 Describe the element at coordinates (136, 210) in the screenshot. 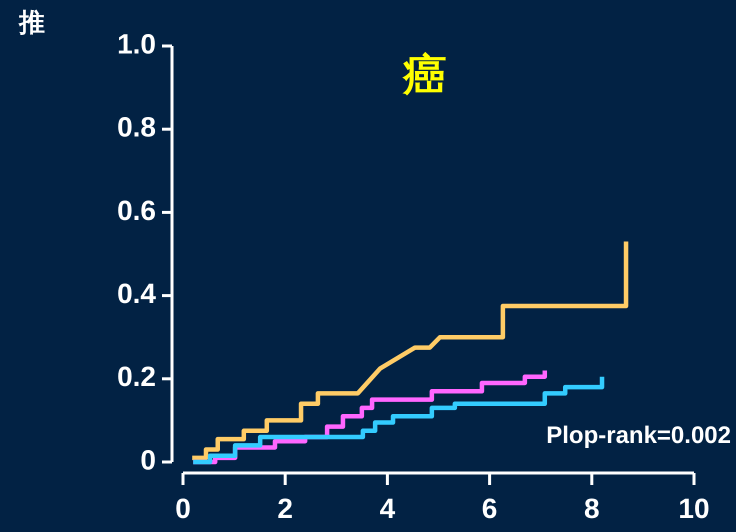

I see `y-tick-label: 0.6` at that location.